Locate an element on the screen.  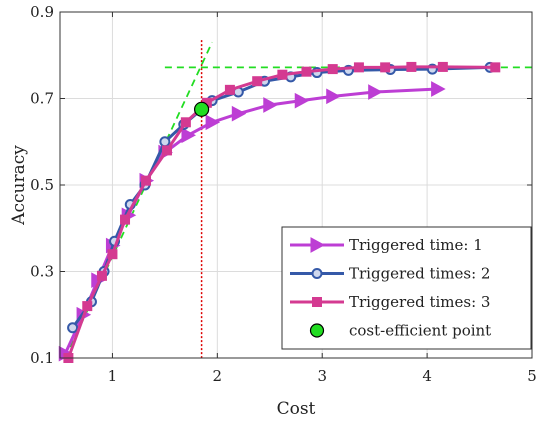
legend-label: Triggered times: 2 is located at coordinates (419, 274).